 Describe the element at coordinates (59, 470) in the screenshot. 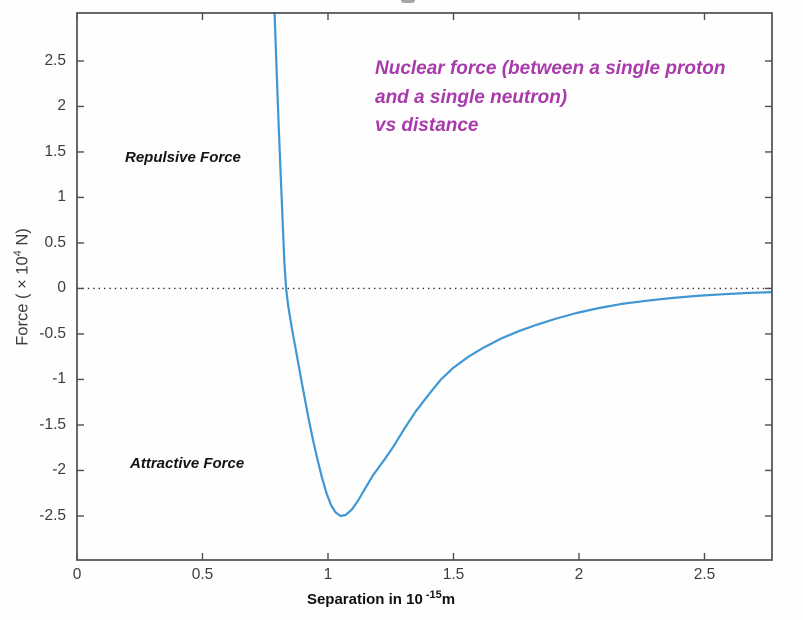

I see `y-tick-label: -2` at that location.